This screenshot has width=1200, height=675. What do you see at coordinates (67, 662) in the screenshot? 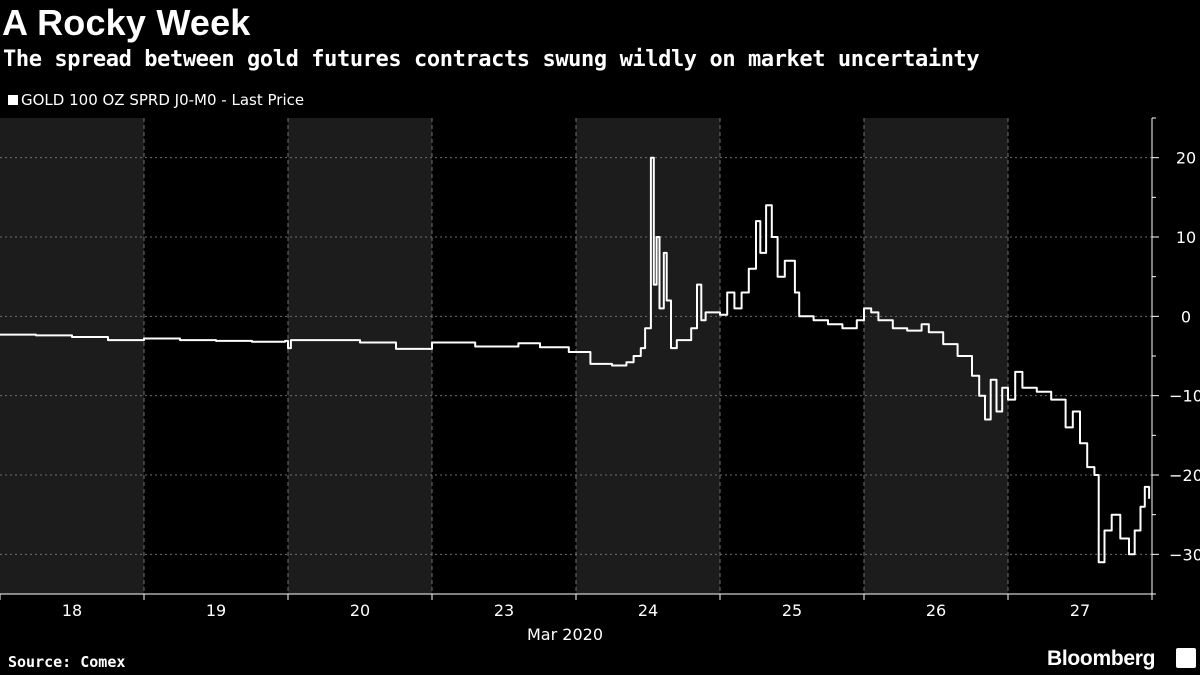
I see `source-label: Source: Comex` at bounding box center [67, 662].